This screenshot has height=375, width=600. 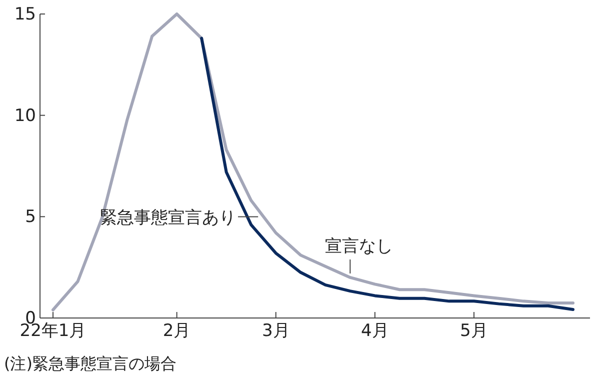 I want to click on x-tick-label: 5月, so click(x=474, y=331).